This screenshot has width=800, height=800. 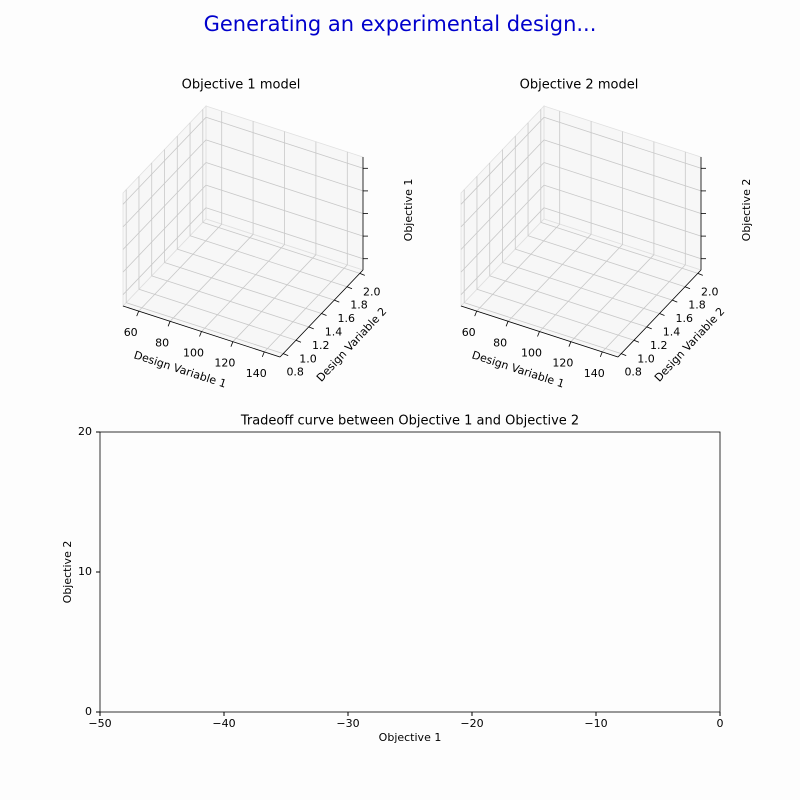 I want to click on x-tick-label: −50, so click(x=99, y=723).